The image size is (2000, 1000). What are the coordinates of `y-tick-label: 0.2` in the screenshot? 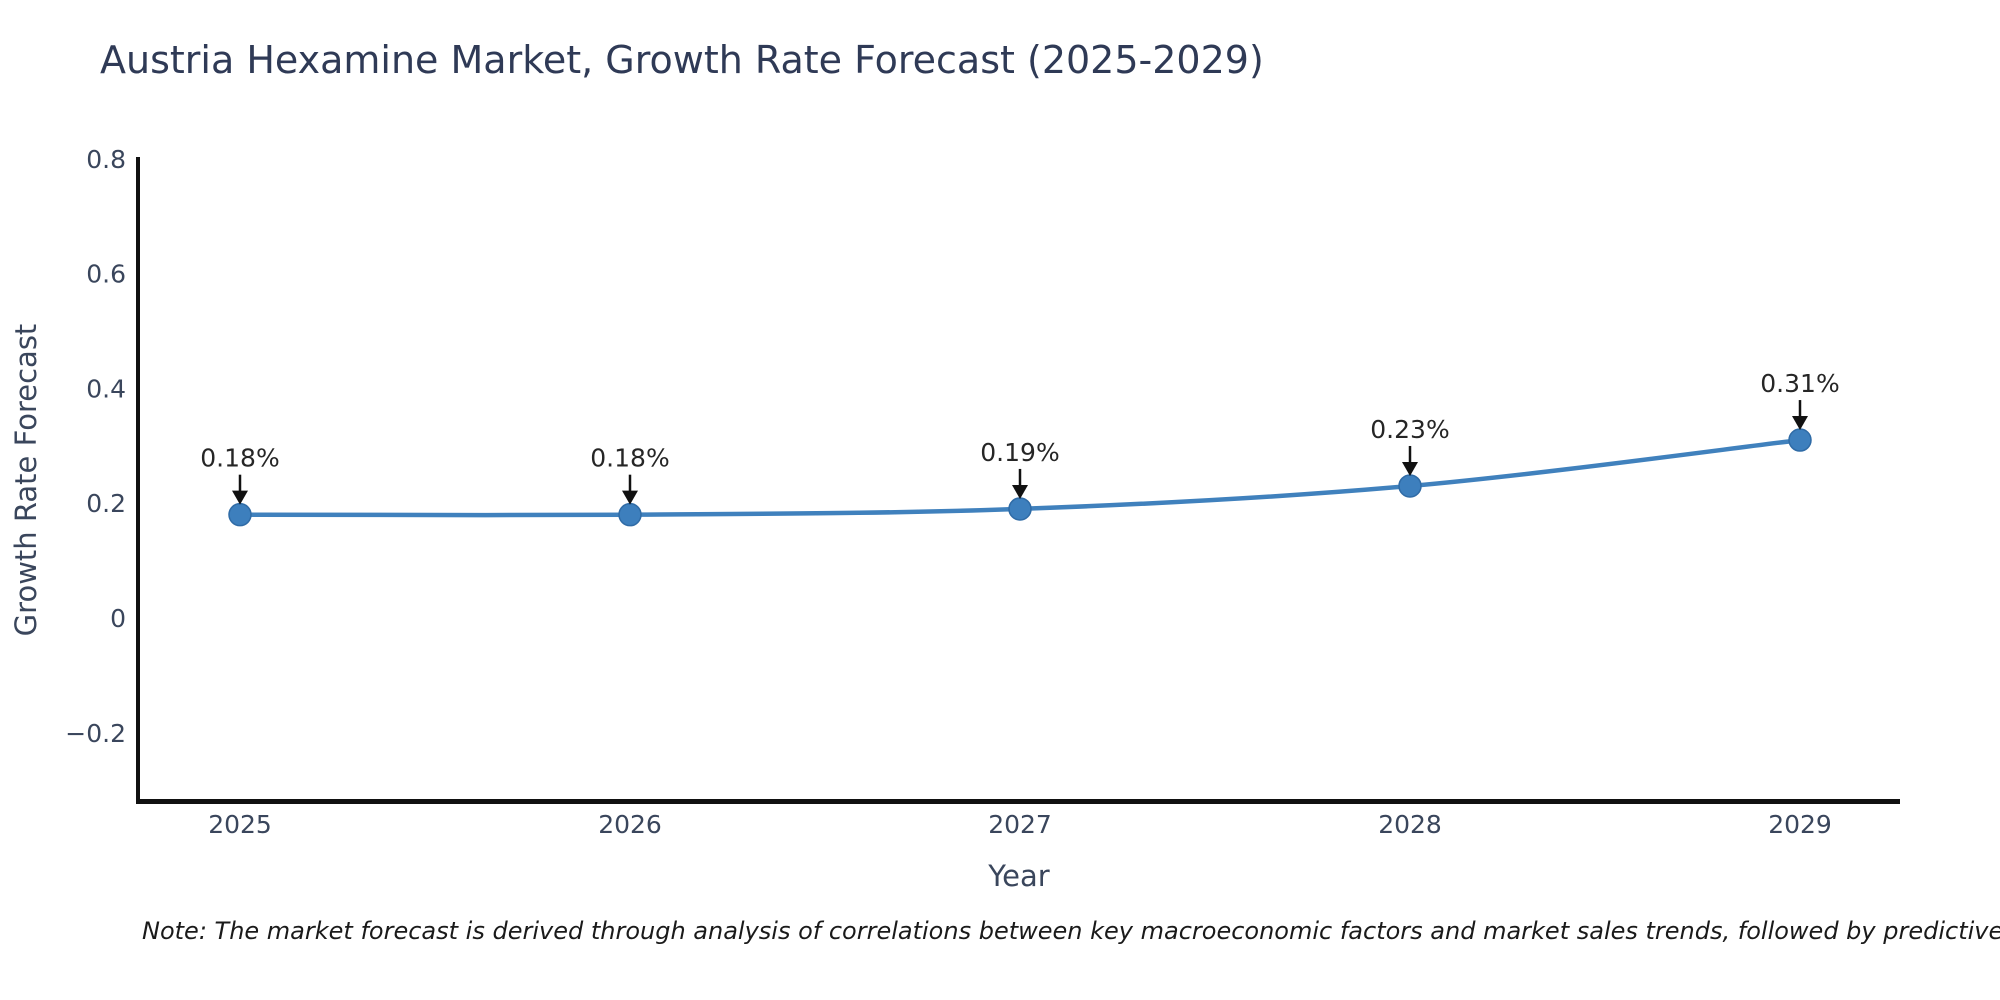 It's located at (106, 503).